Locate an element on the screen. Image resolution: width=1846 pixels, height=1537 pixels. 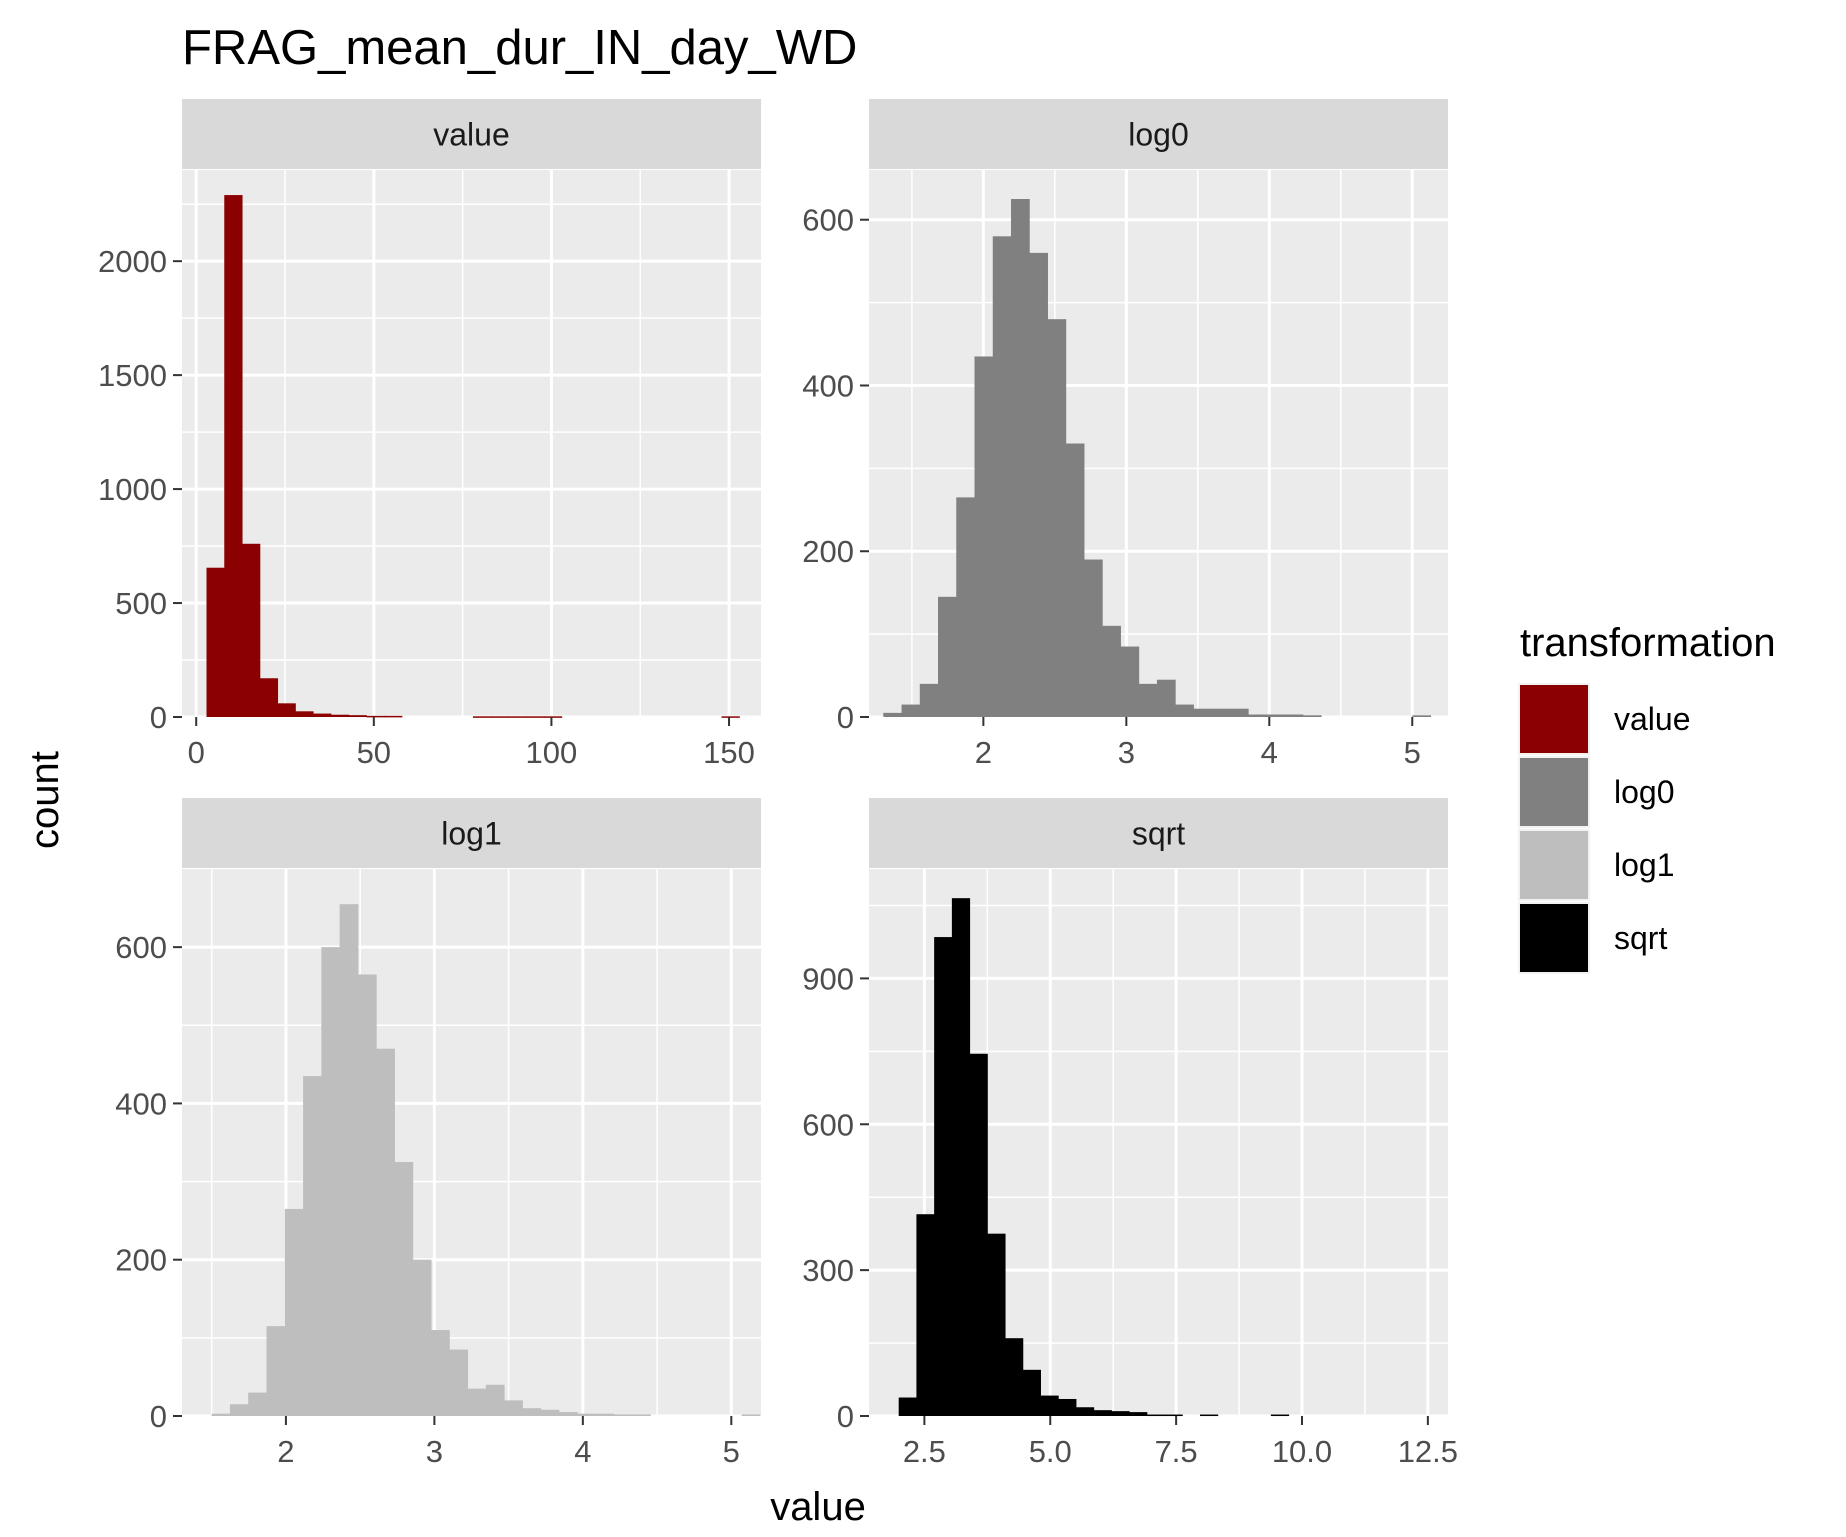
legend-swatch-value is located at coordinates (1554, 719).